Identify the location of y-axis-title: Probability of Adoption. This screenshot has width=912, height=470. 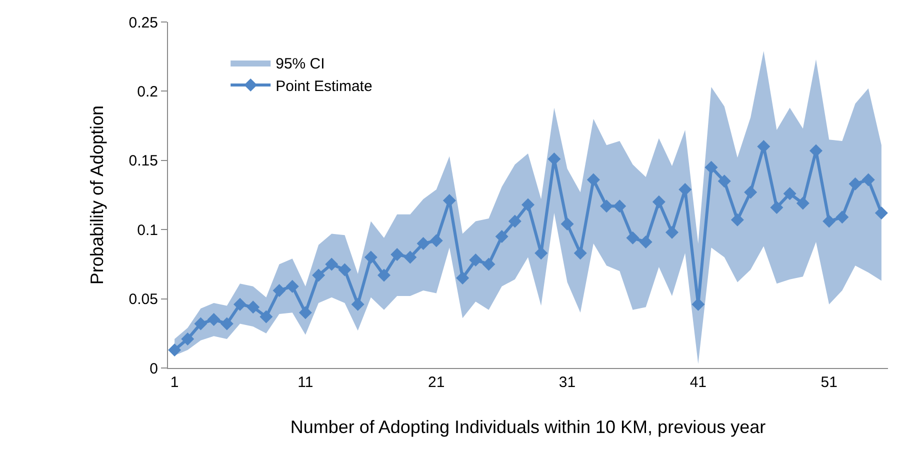
(96, 195).